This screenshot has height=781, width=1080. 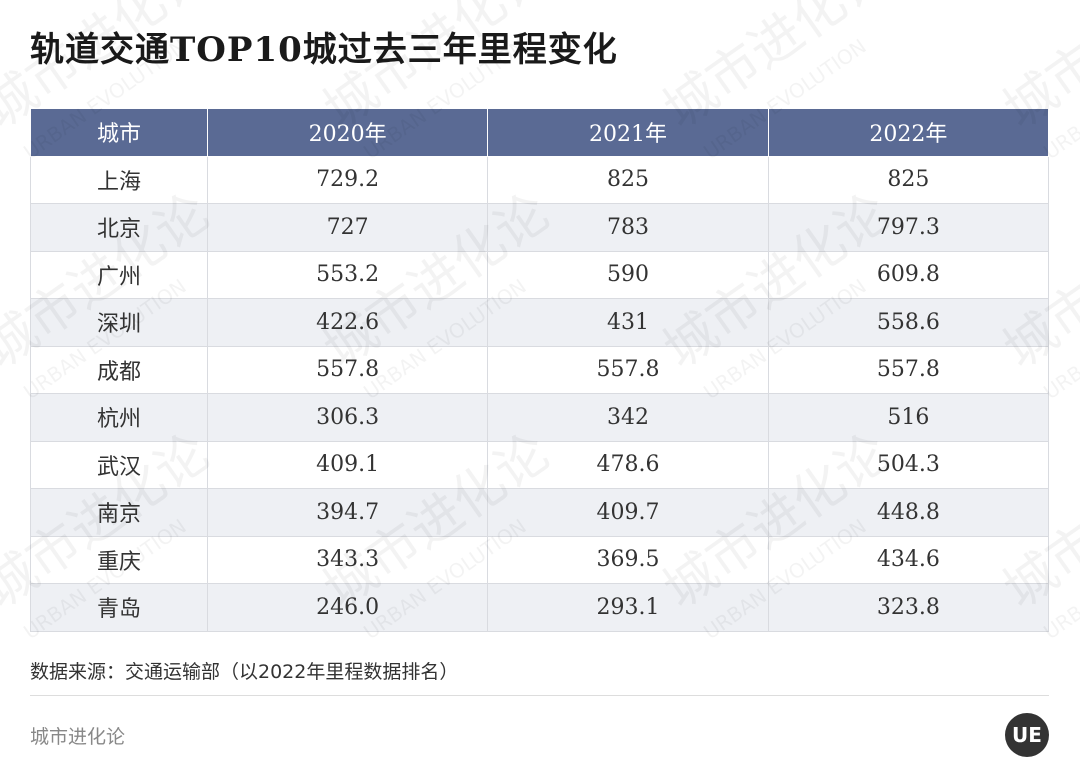 I want to click on header-row: 城市 2020年 2021年 2022年, so click(x=540, y=132).